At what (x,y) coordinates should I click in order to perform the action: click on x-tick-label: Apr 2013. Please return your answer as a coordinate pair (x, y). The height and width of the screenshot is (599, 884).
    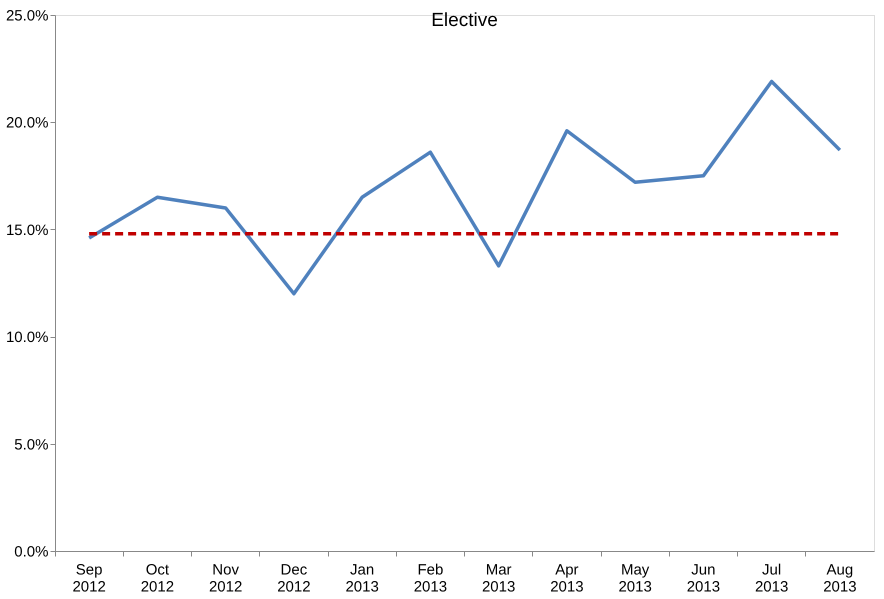
    Looking at the image, I should click on (567, 579).